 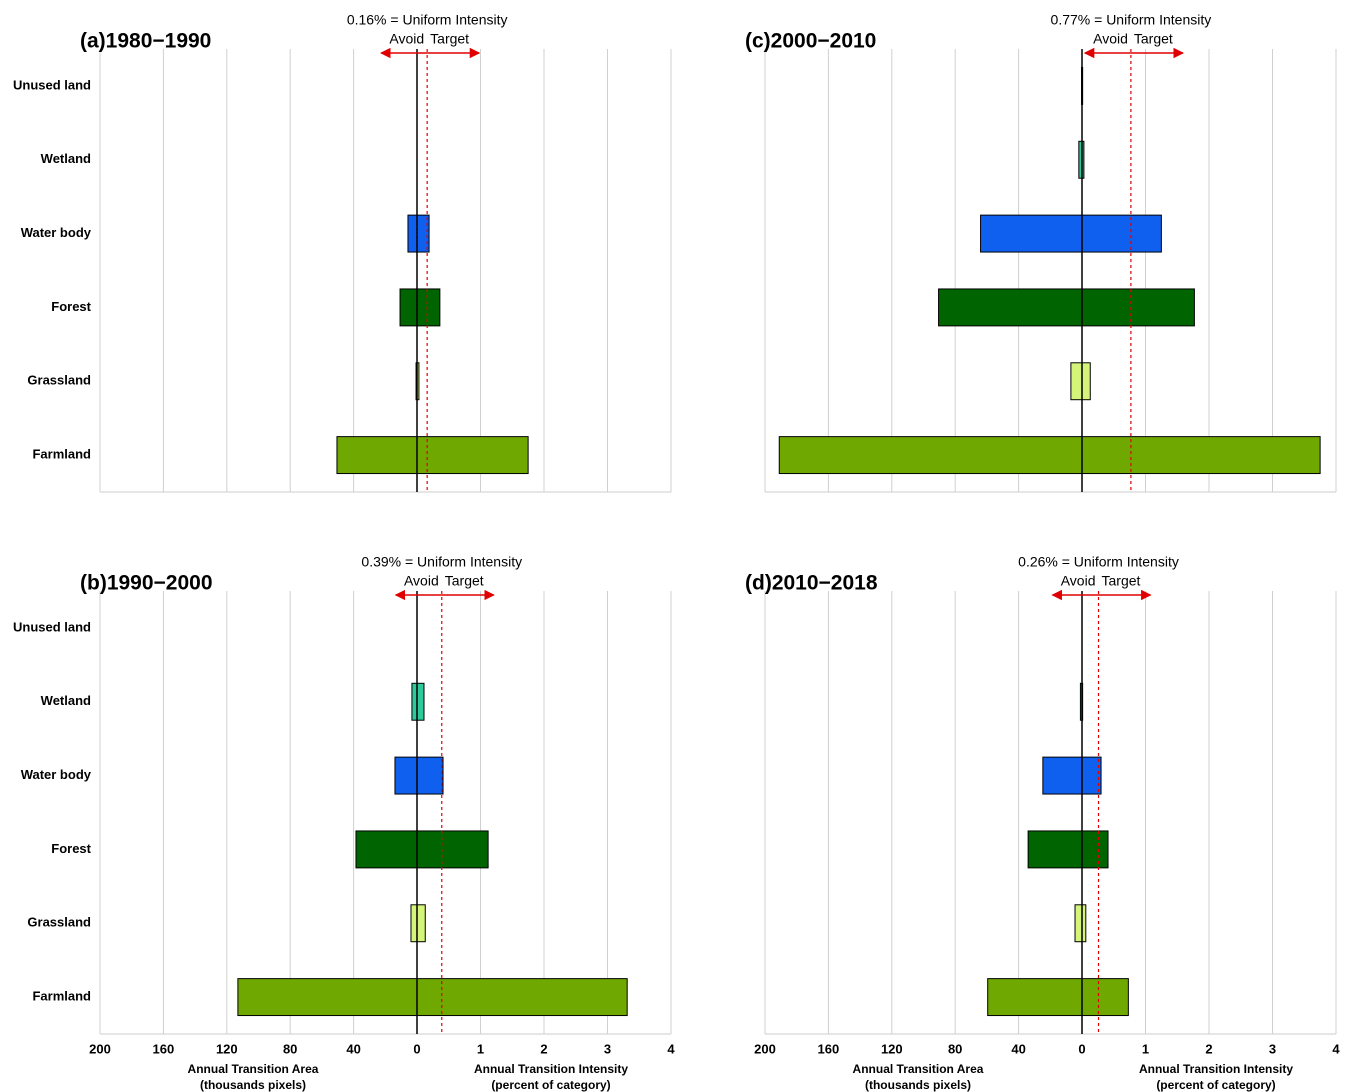 I want to click on uniform-label: 0.26% = Uniform Intensity, so click(x=1098, y=562).